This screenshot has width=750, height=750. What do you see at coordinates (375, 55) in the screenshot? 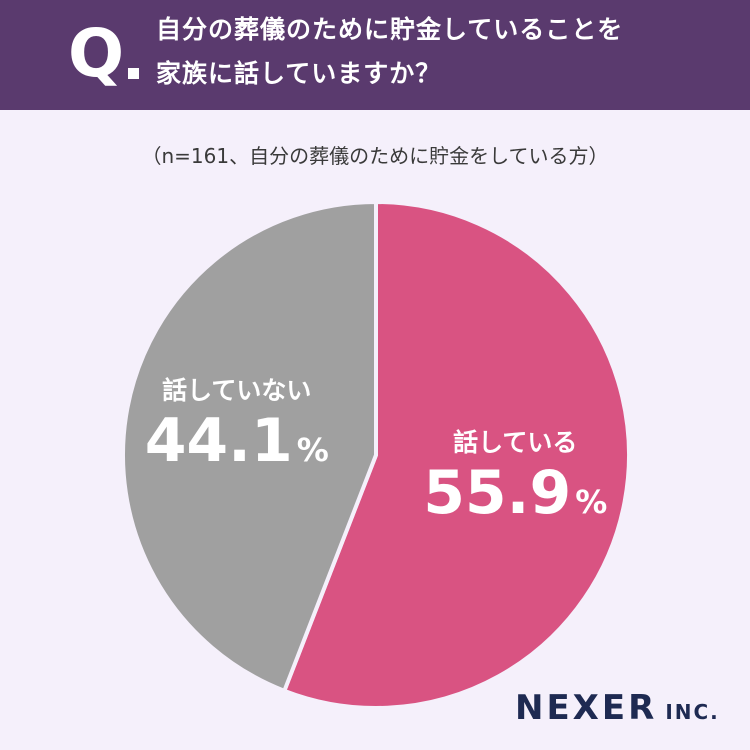
I see `question-header: Q 自分の葬儀のために貯金していることを 家族に話していますか？` at bounding box center [375, 55].